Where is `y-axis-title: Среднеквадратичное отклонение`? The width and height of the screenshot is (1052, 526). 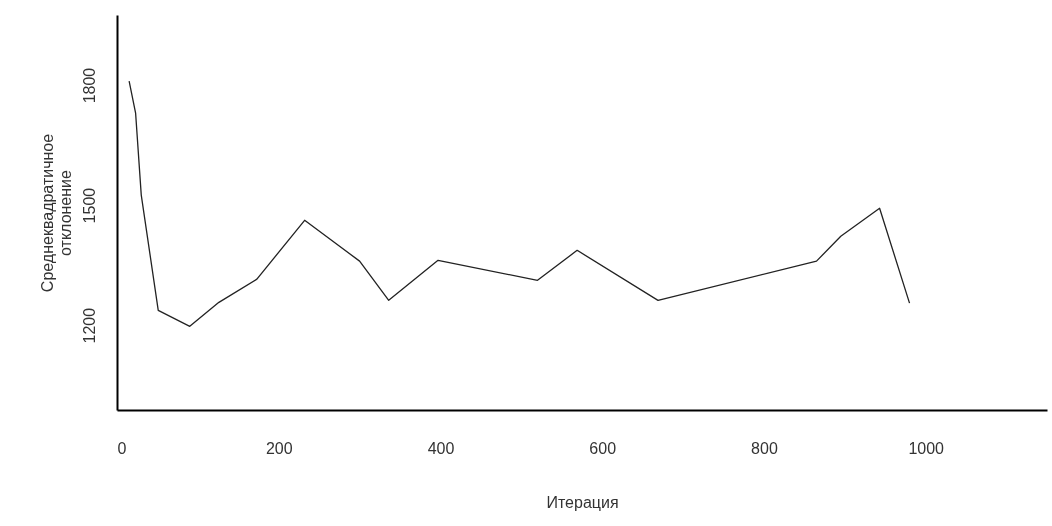 y-axis-title: Среднеквадратичное отклонение is located at coordinates (56, 213).